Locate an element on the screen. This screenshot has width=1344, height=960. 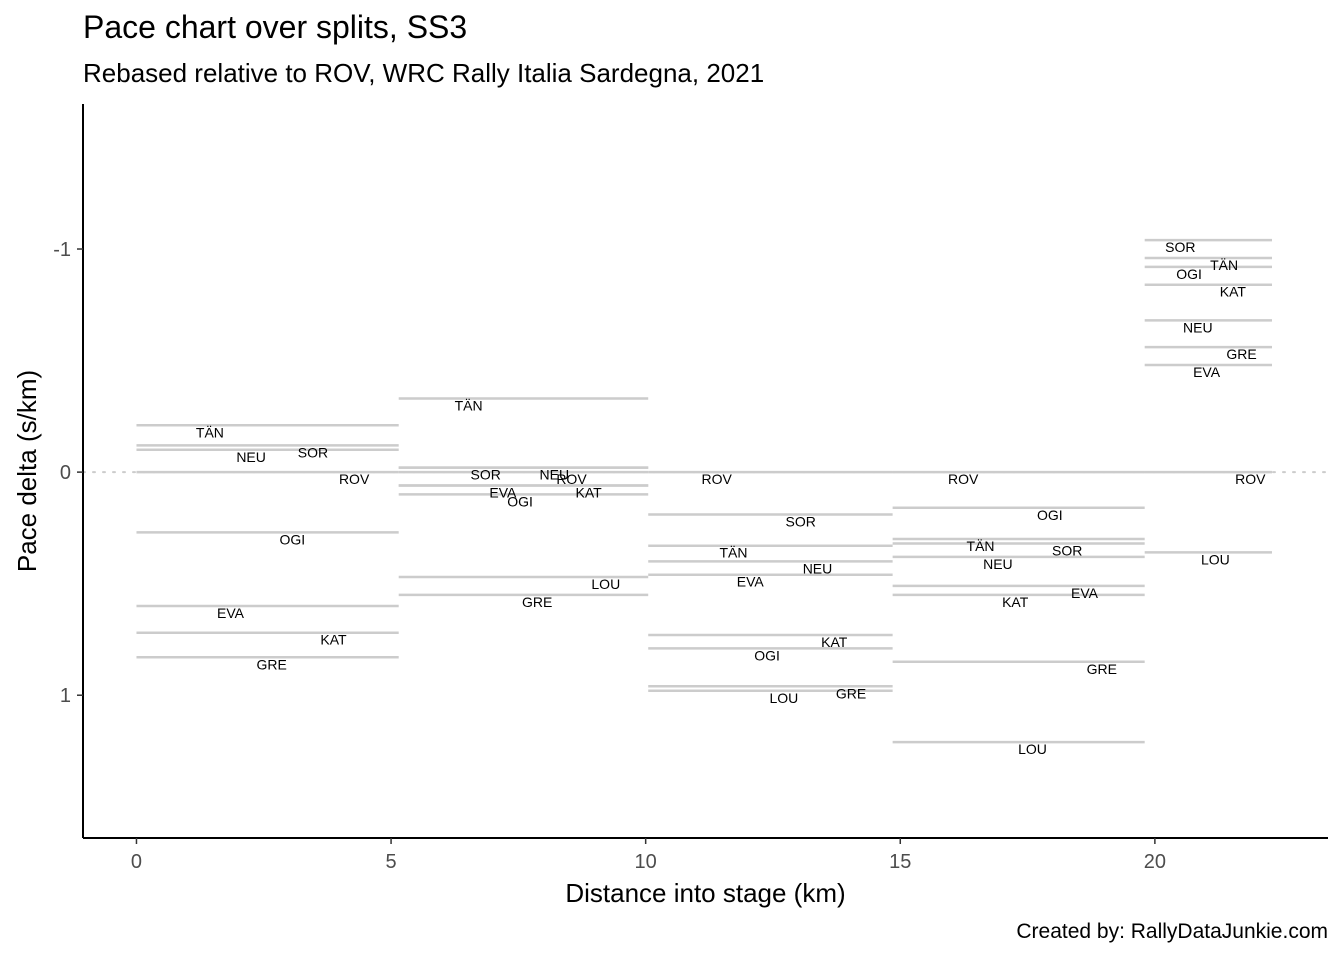
split-label-1-ogi: OGI is located at coordinates (292, 539).